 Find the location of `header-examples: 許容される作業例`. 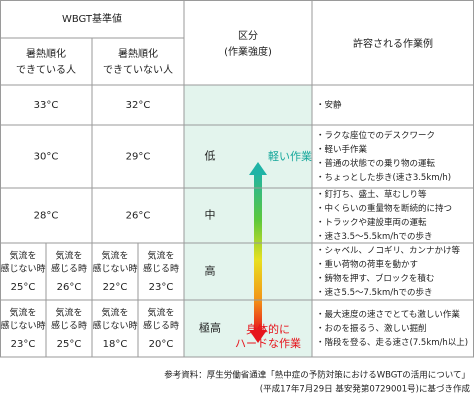

header-examples: 許容される作業例 is located at coordinates (393, 43).